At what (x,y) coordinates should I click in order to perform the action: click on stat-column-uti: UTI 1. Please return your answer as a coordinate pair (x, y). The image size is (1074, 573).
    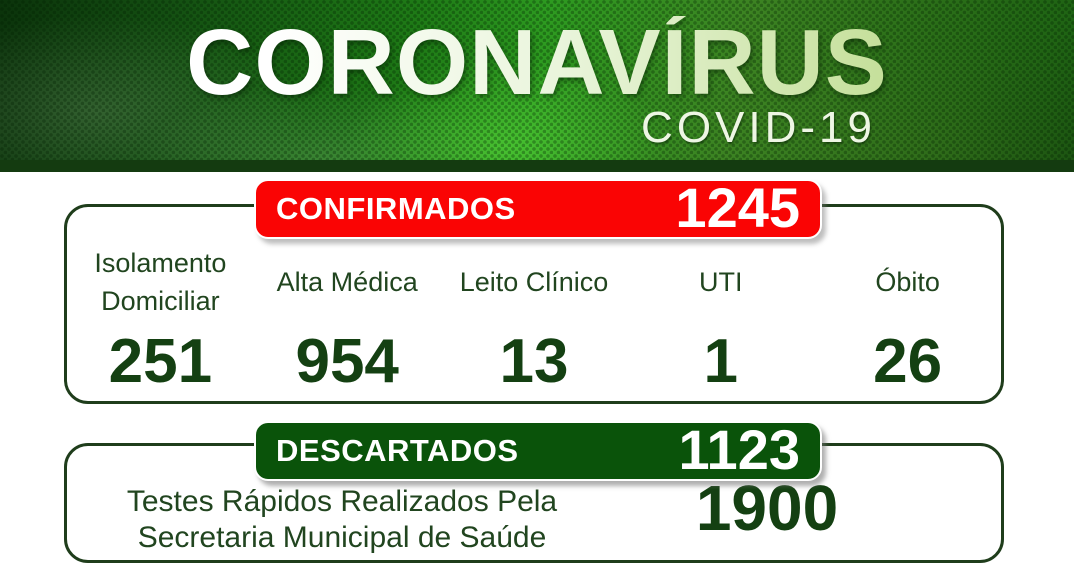
    Looking at the image, I should click on (720, 321).